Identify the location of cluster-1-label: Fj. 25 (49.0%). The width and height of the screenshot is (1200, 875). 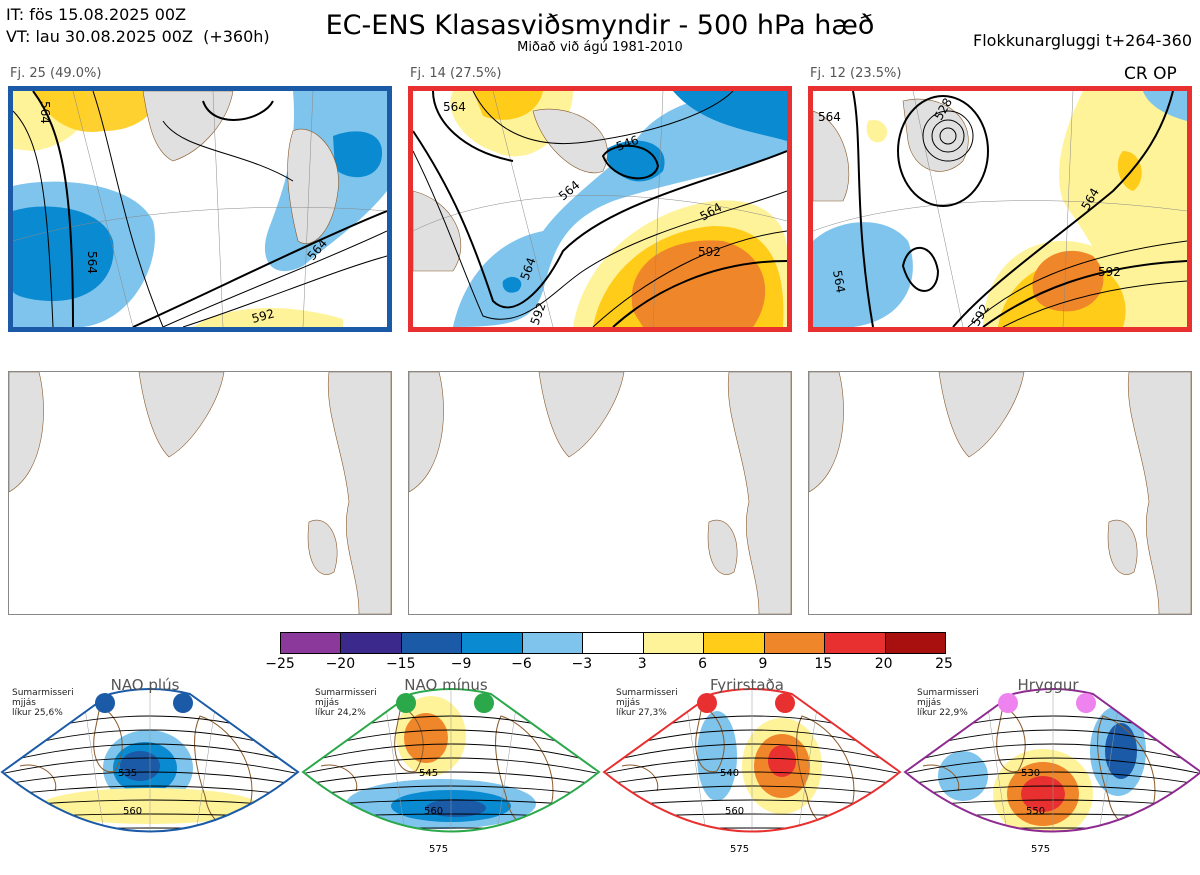
(56, 73).